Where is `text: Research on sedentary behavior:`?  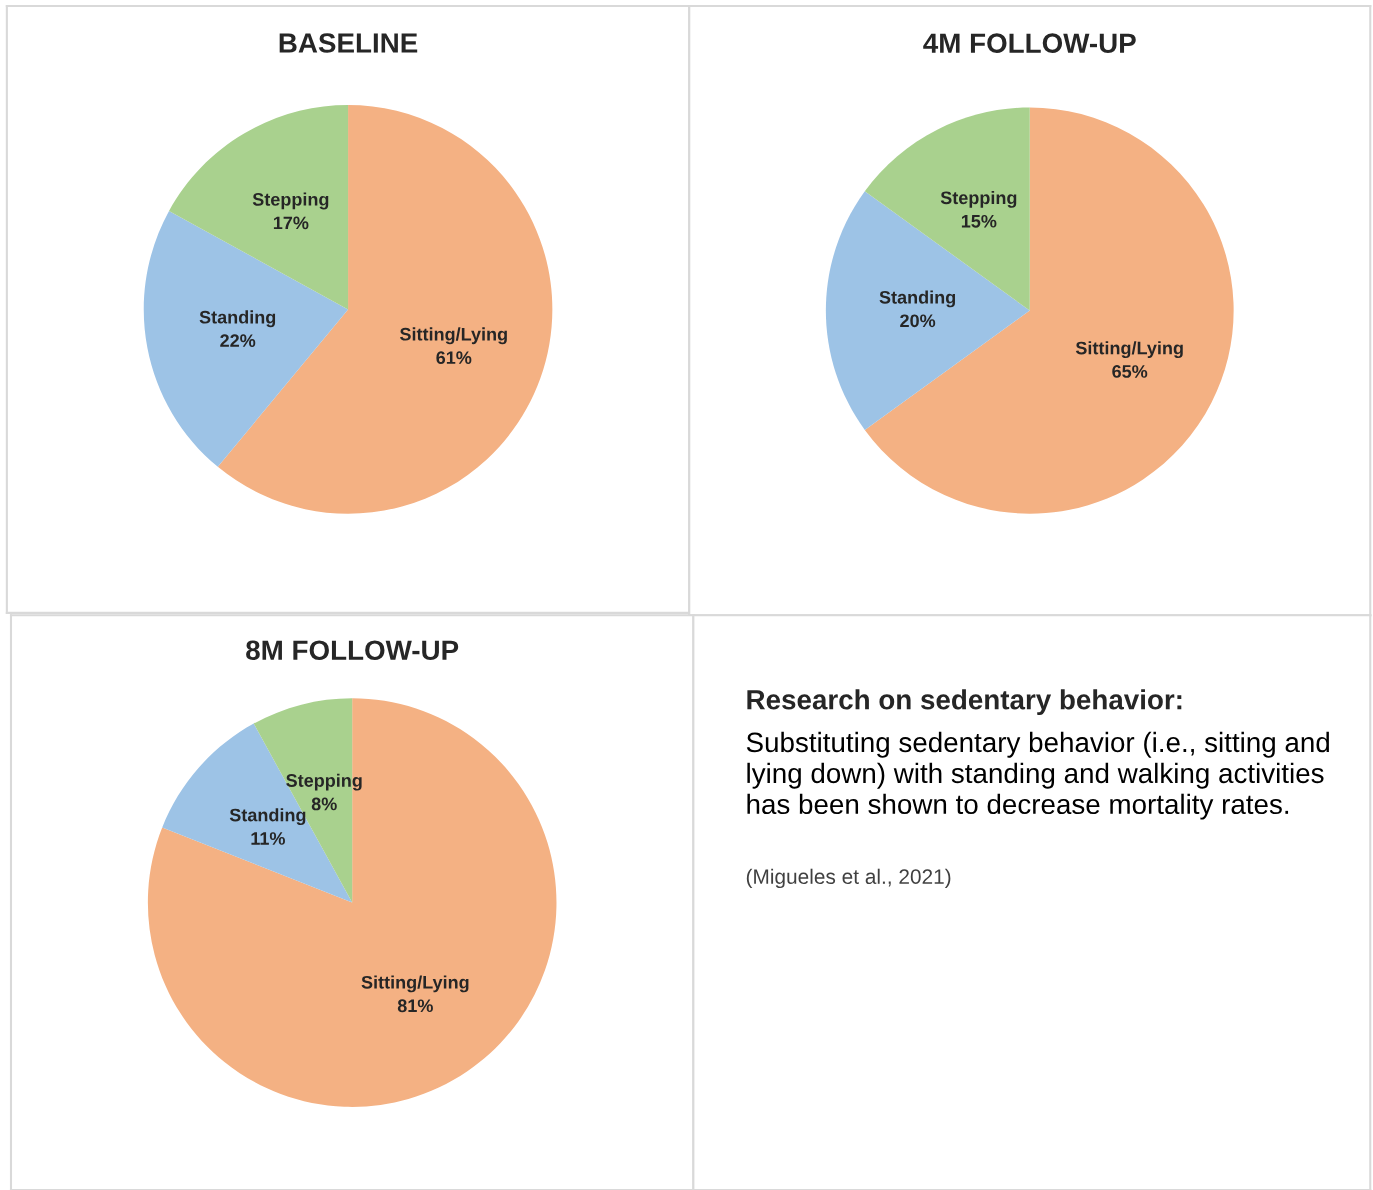
text: Research on sedentary behavior: is located at coordinates (964, 702).